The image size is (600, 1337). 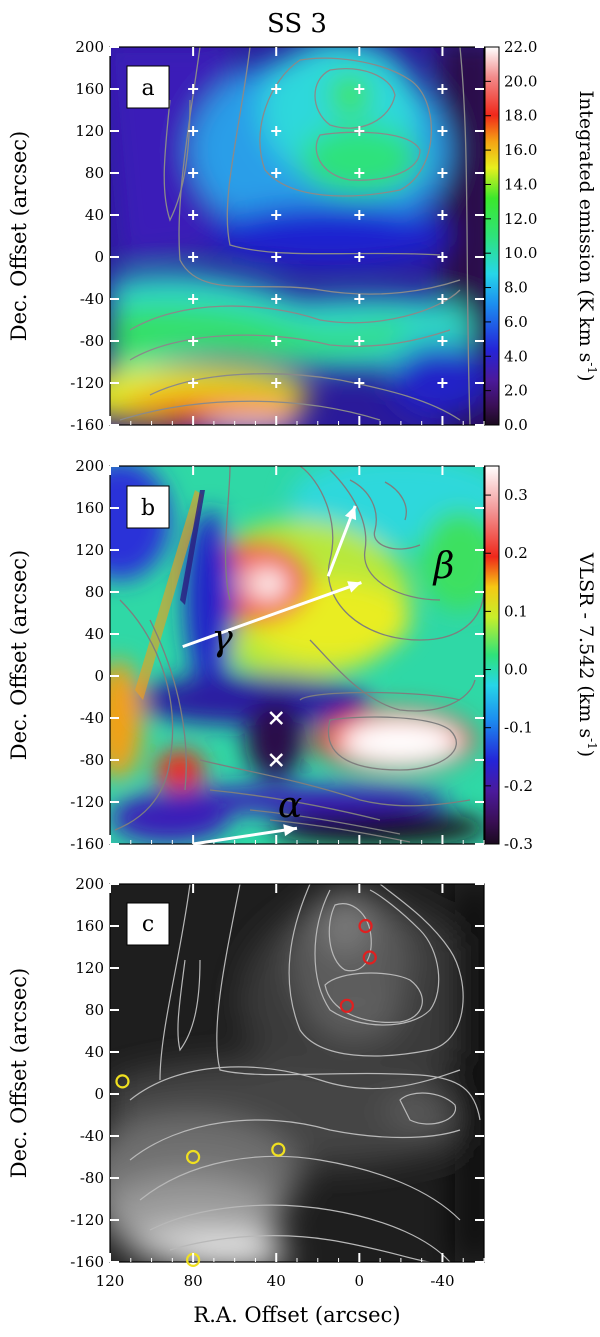 What do you see at coordinates (360, 1281) in the screenshot?
I see `xtick-label: 0` at bounding box center [360, 1281].